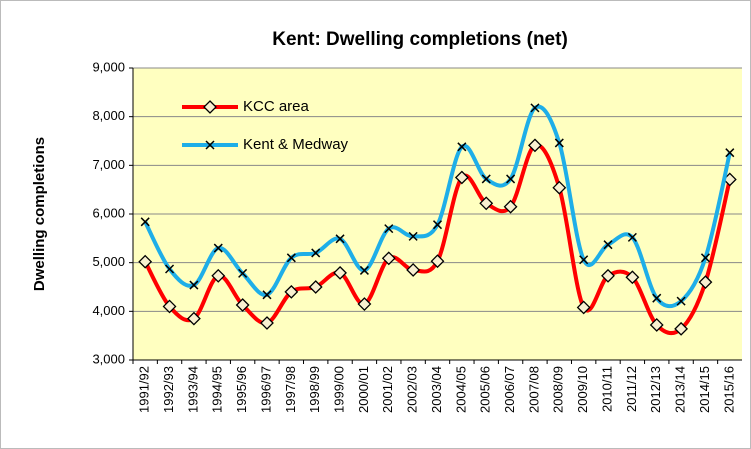 The width and height of the screenshot is (751, 449). What do you see at coordinates (387, 389) in the screenshot?
I see `x-tick-label: 2001/02` at bounding box center [387, 389].